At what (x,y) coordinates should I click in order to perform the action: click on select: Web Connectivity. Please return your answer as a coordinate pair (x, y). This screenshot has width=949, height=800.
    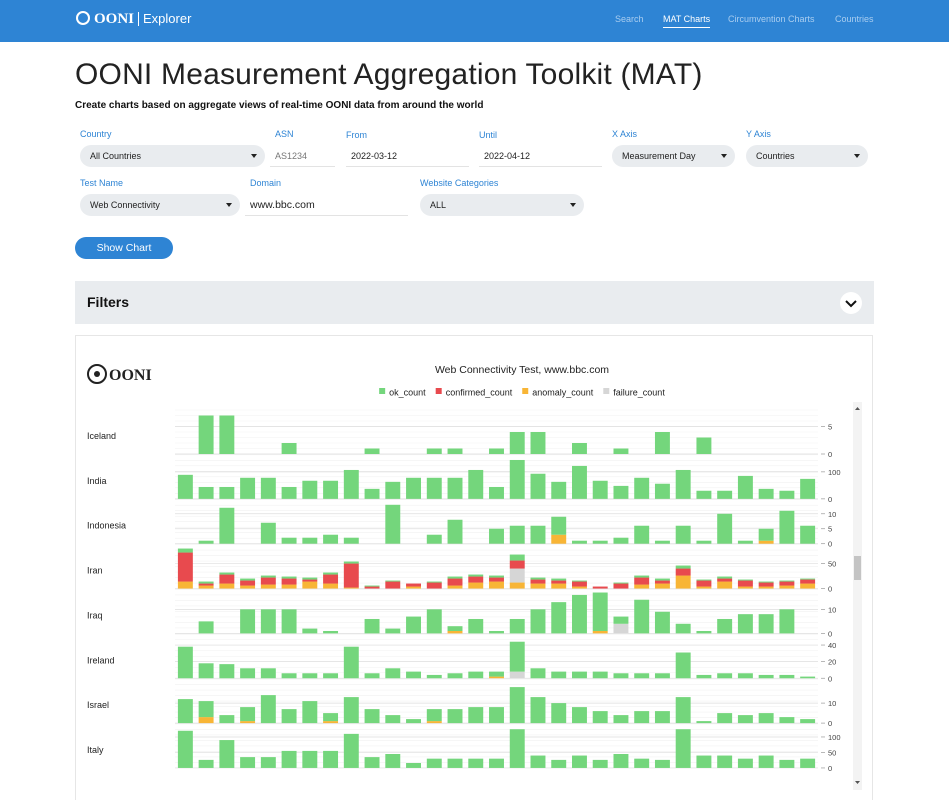
    Looking at the image, I should click on (160, 205).